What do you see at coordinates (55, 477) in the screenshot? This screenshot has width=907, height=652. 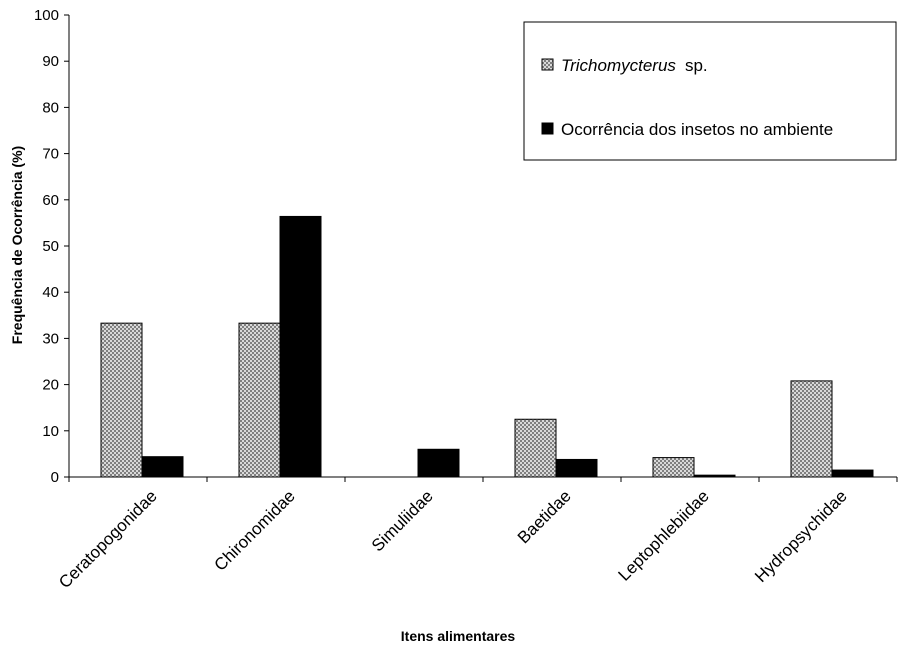 I see `y-tick-label: 0` at bounding box center [55, 477].